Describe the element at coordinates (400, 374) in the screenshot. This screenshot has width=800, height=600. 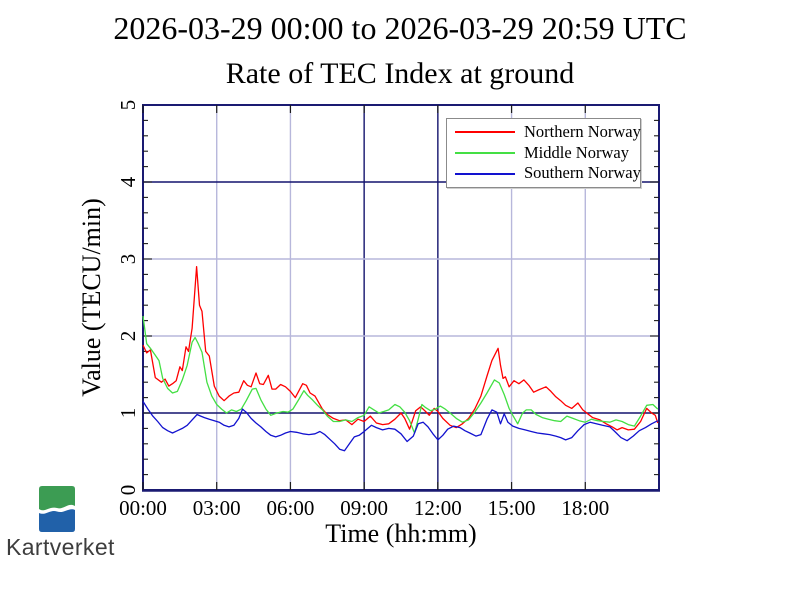
I see `series-line-middle-norway` at that location.